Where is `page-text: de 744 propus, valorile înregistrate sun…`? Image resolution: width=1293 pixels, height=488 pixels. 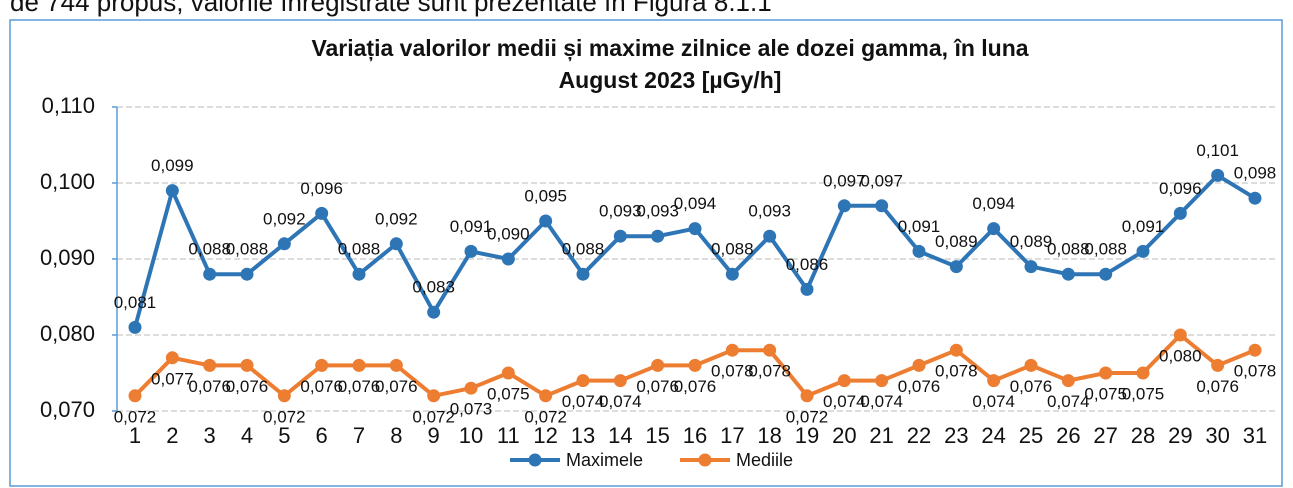 page-text: de 744 propus, valorile înregistrate sun… is located at coordinates (391, 8).